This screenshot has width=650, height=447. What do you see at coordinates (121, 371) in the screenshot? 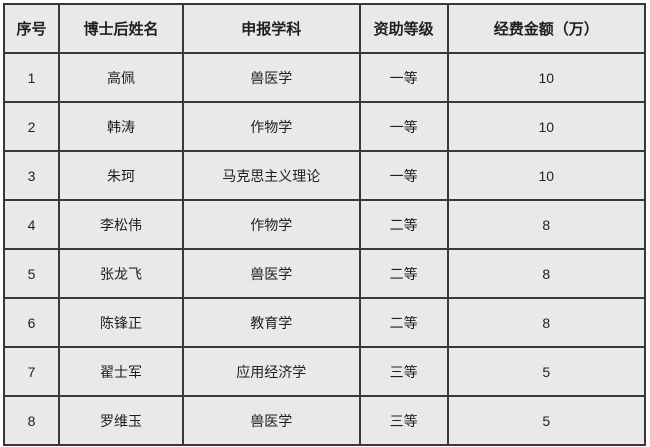
I see `cell-name: 翟士军` at bounding box center [121, 371].